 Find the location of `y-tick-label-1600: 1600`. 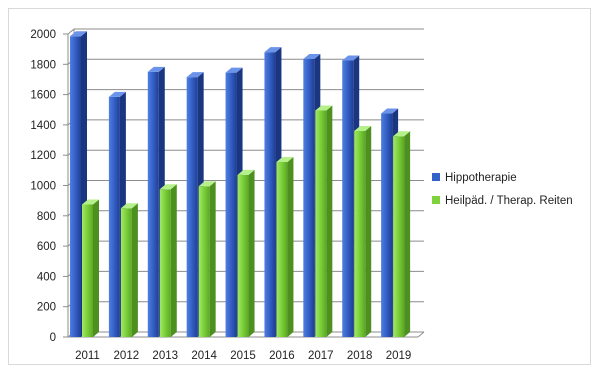

y-tick-label-1600: 1600 is located at coordinates (43, 96).